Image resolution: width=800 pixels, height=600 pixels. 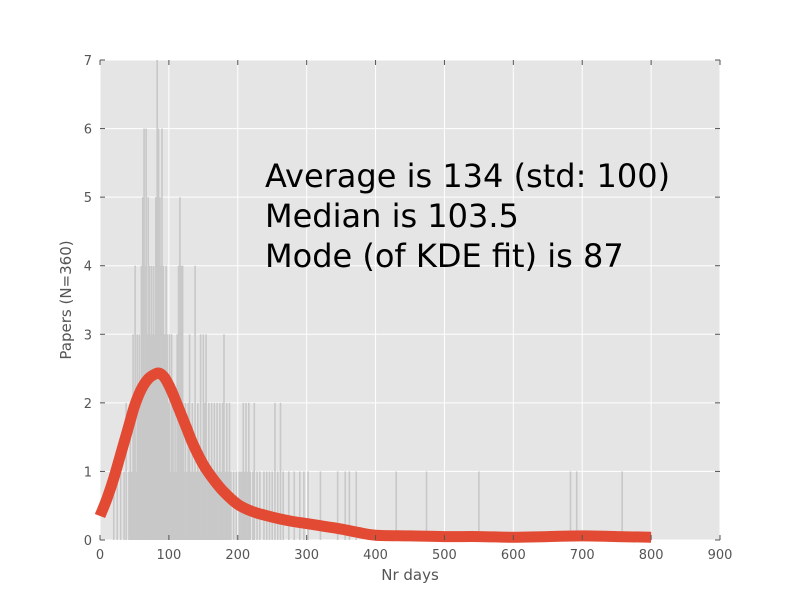 What do you see at coordinates (444, 555) in the screenshot?
I see `x-tick-label-5: 500` at bounding box center [444, 555].